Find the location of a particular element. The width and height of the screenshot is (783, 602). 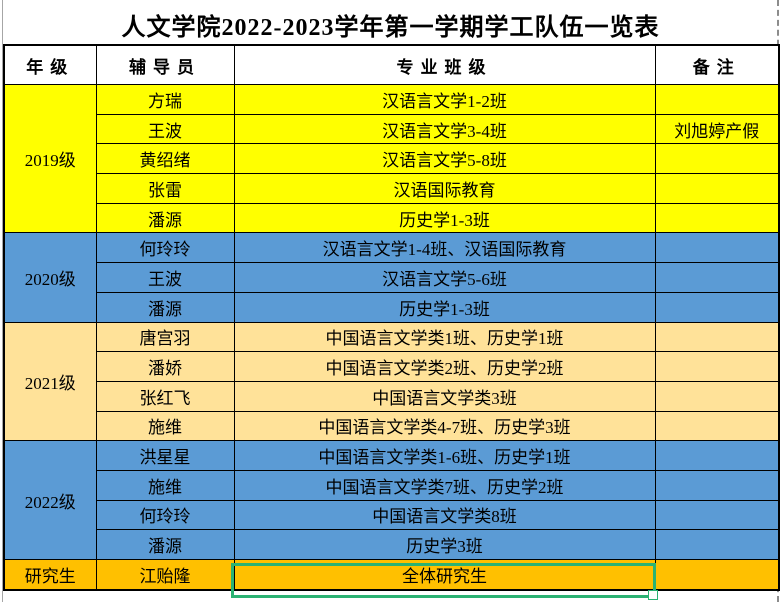

counselor-cell: 方瑞 is located at coordinates (165, 99).